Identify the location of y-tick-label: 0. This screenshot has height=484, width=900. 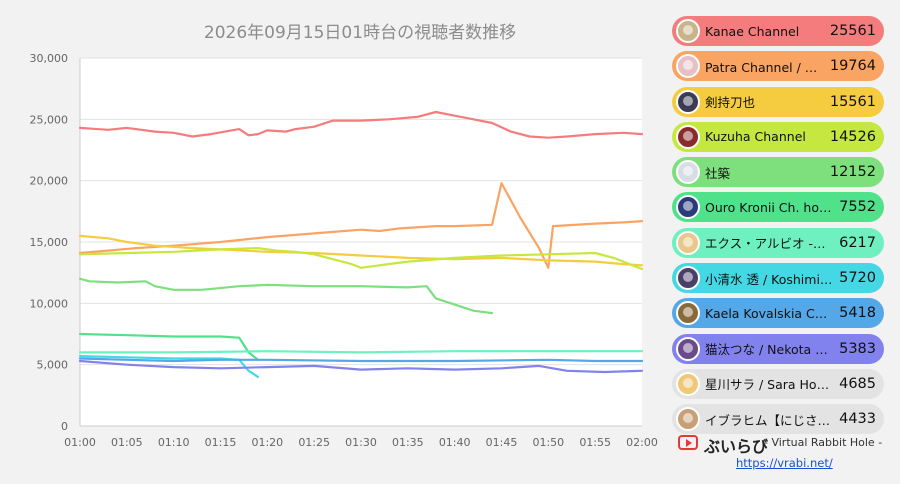
(64, 426).